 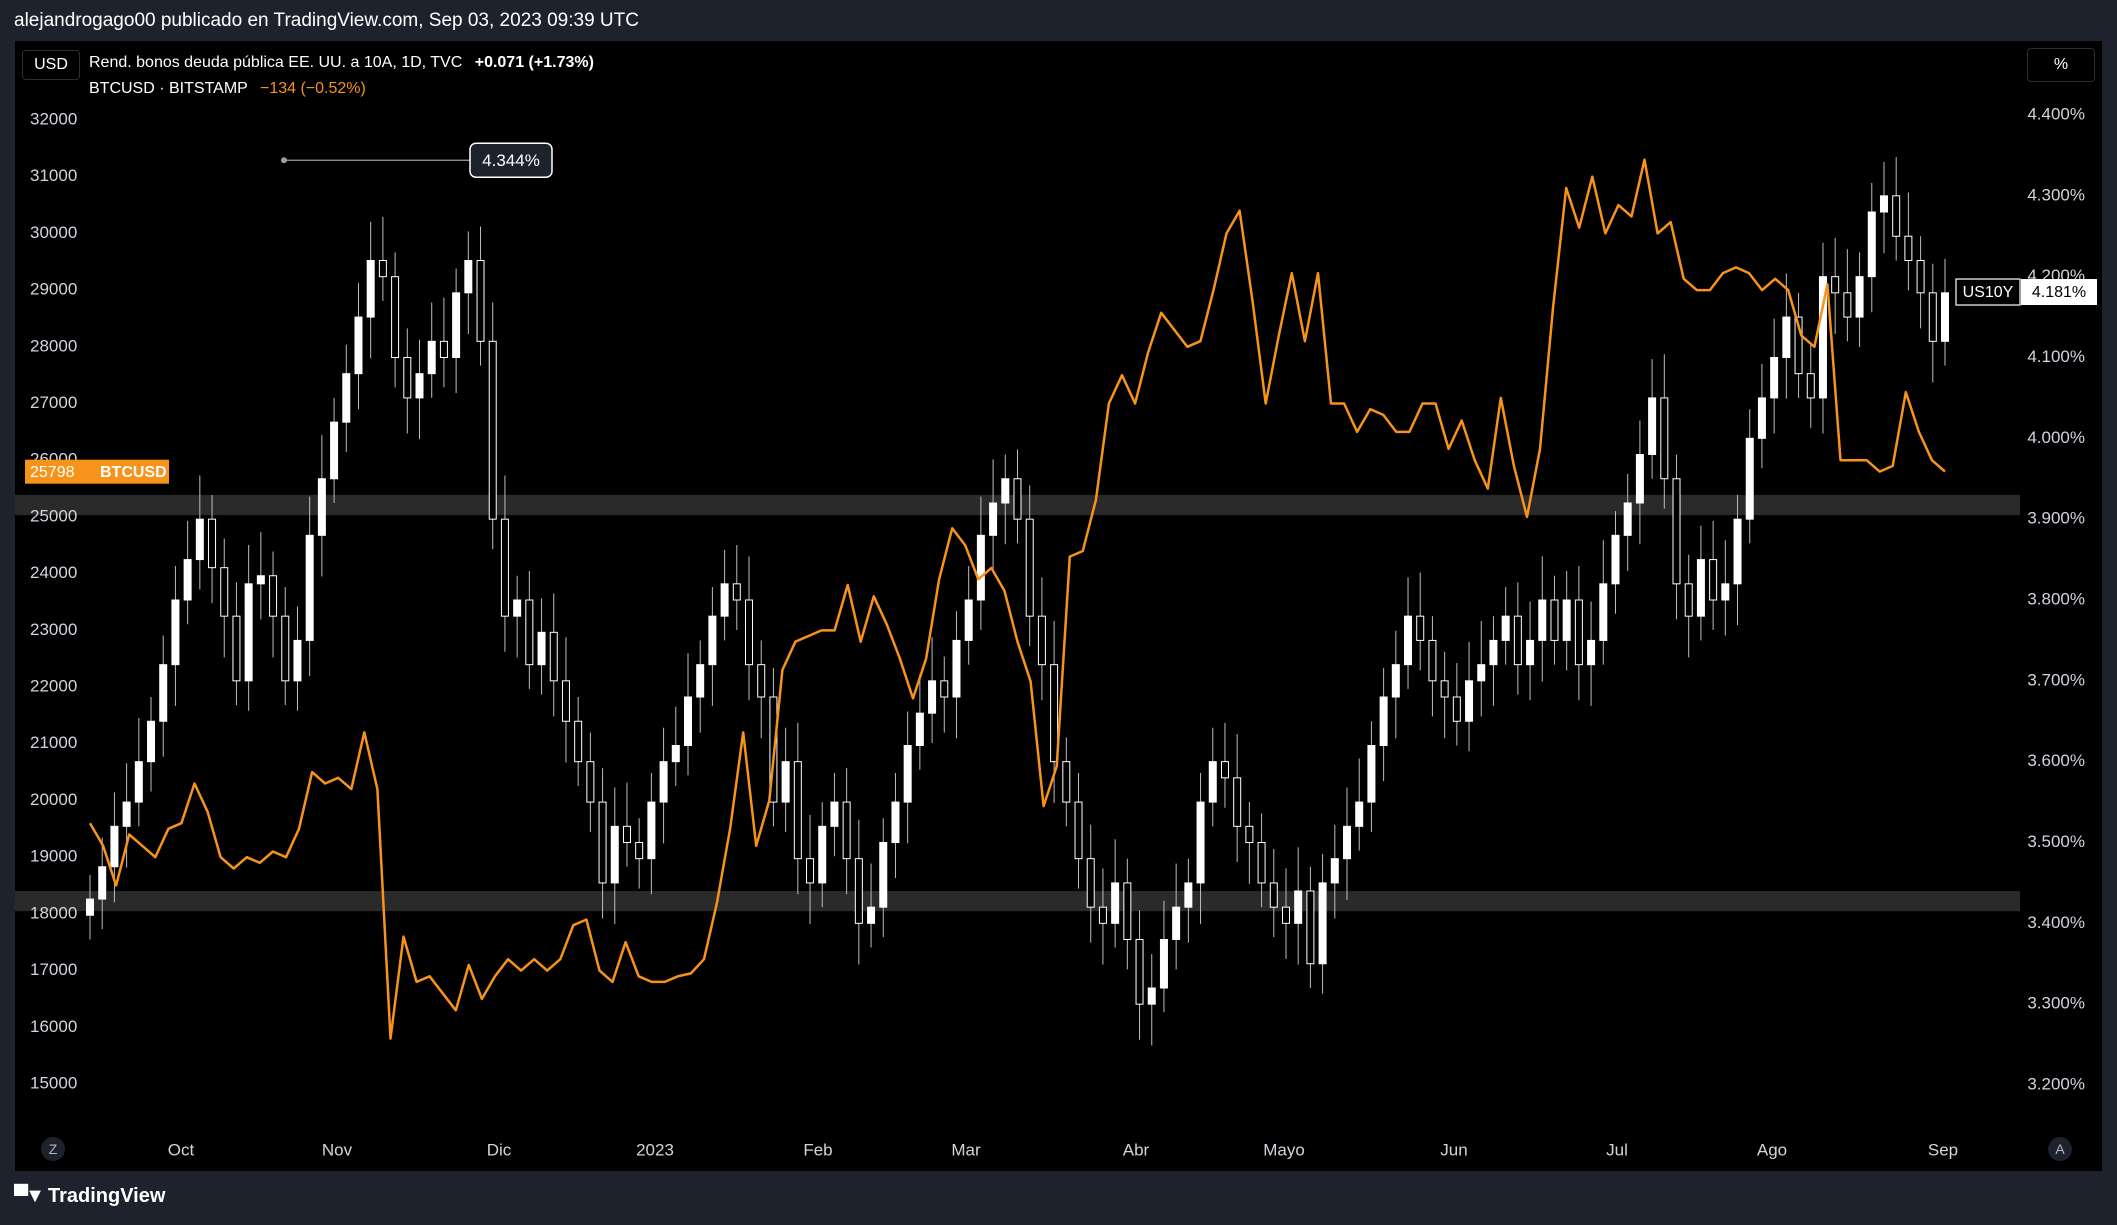 I want to click on right-axis-tick: 3.900%, so click(x=2056, y=518).